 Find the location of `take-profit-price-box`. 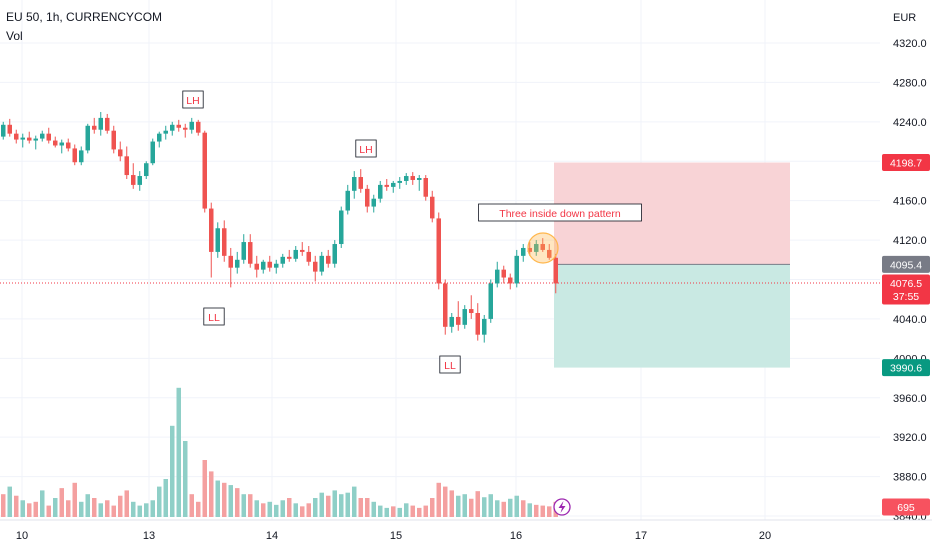

take-profit-price-box is located at coordinates (906, 368).